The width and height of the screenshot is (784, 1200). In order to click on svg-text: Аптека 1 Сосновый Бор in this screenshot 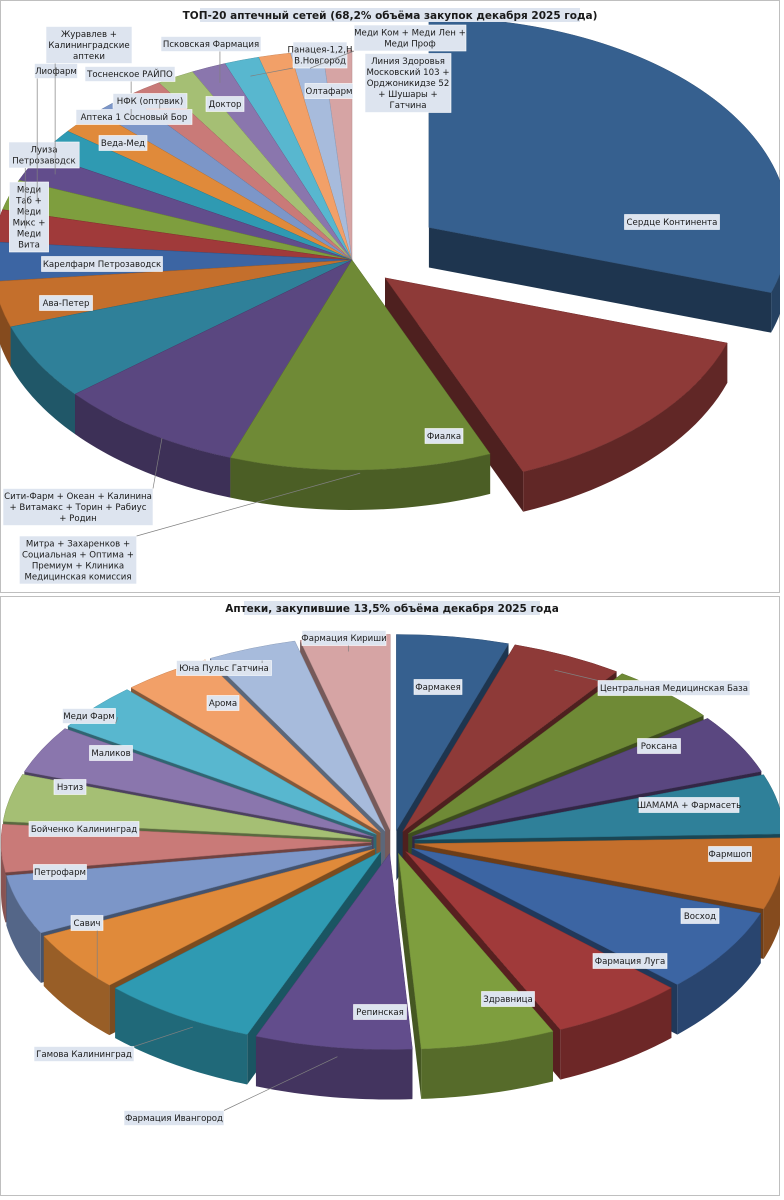, I will do `click(134, 118)`.